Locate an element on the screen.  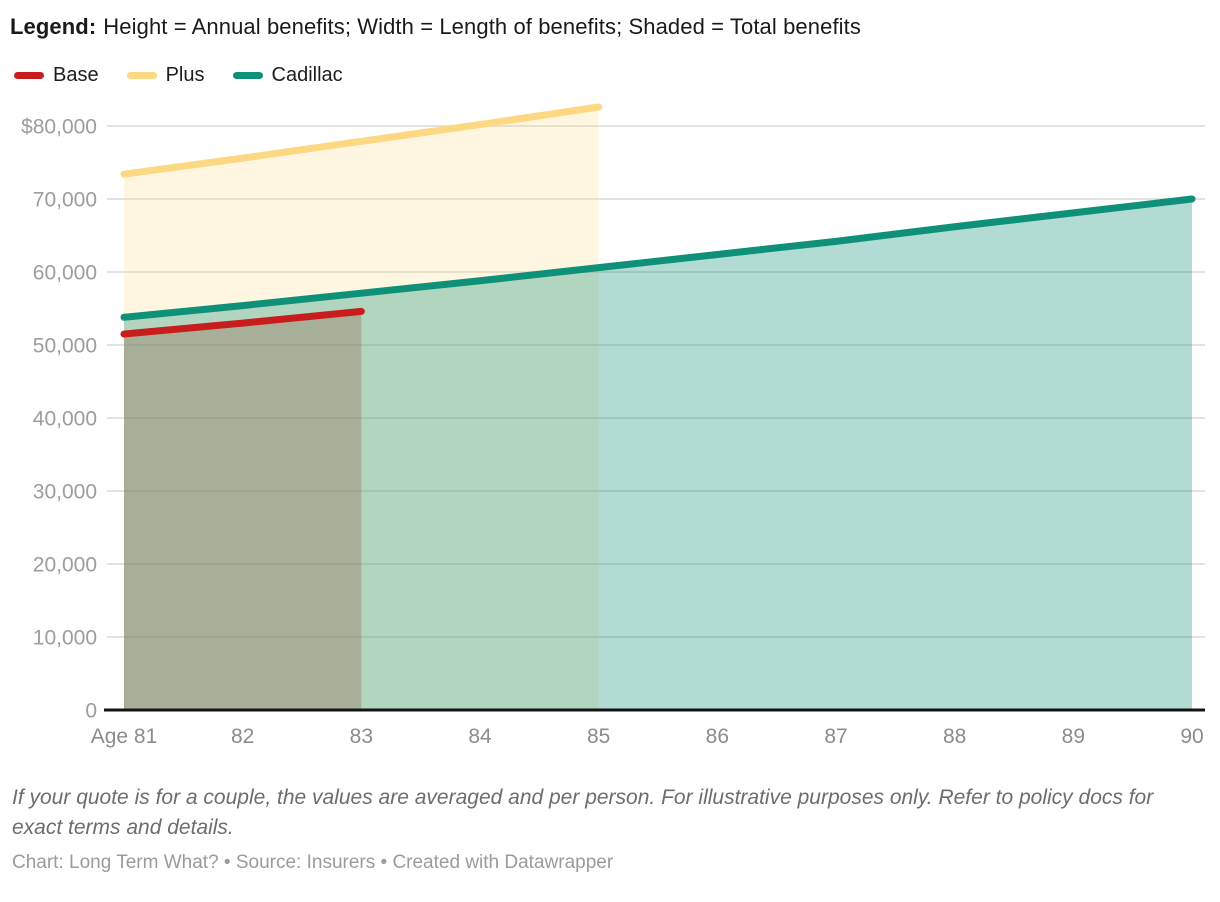
chart-title-legend-prefix: Legend: is located at coordinates (53, 26).